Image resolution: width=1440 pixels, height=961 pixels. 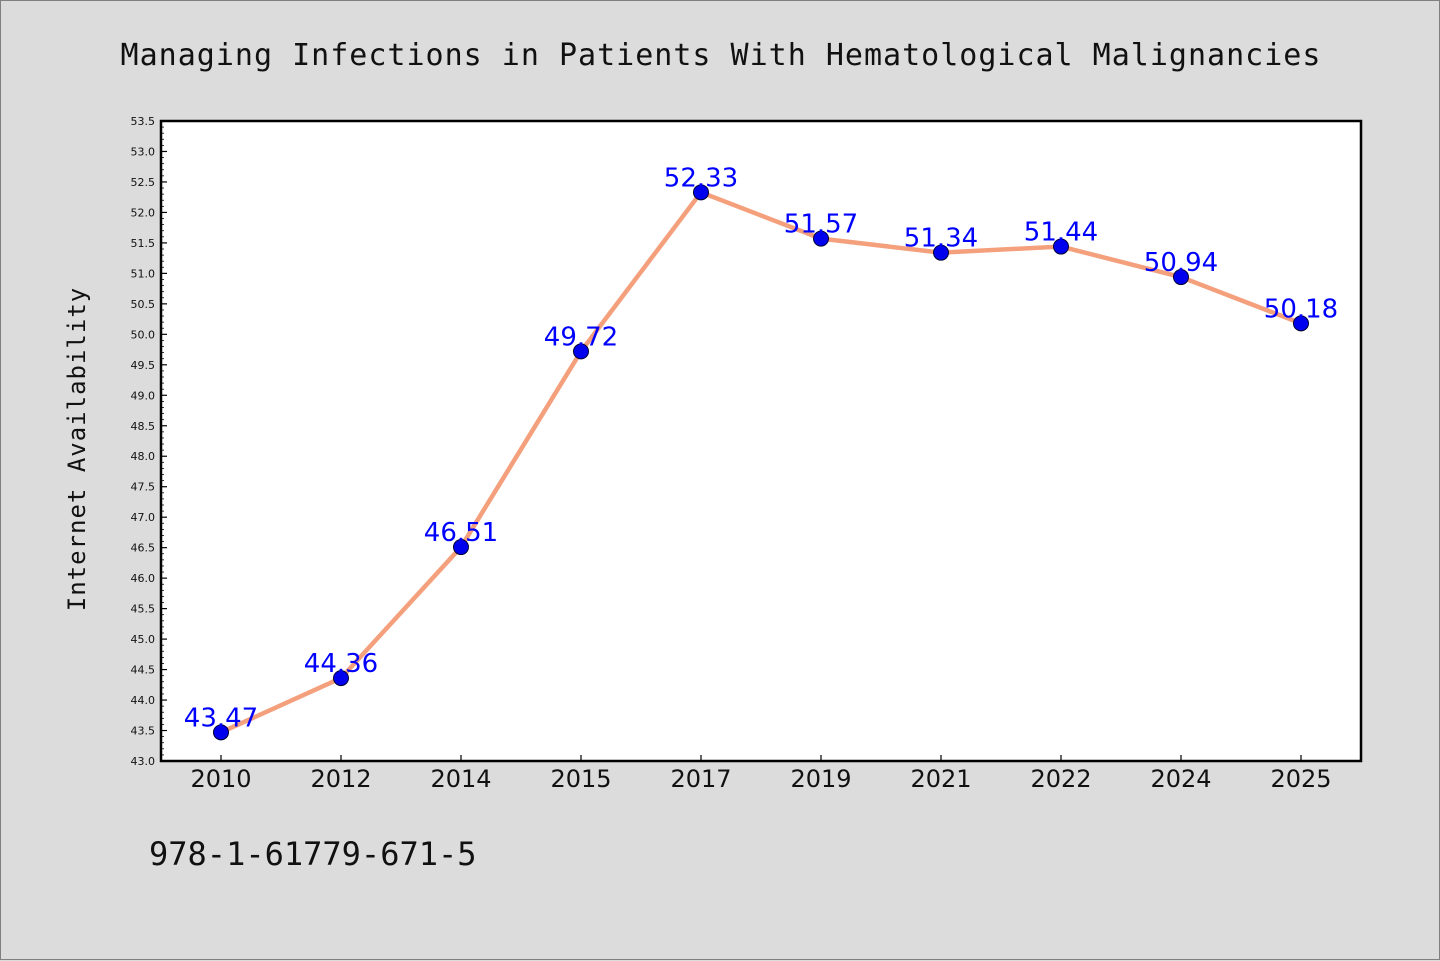 I want to click on y-tick-label: 43.5, so click(x=143, y=731).